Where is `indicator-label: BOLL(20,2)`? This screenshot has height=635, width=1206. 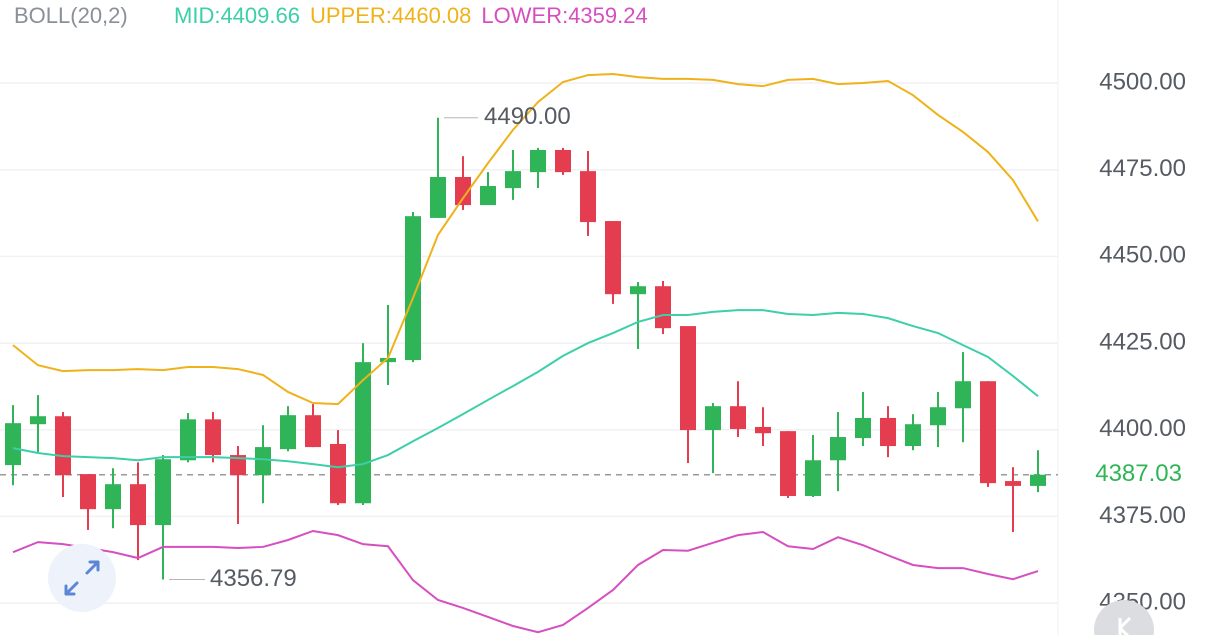
indicator-label: BOLL(20,2) is located at coordinates (71, 15).